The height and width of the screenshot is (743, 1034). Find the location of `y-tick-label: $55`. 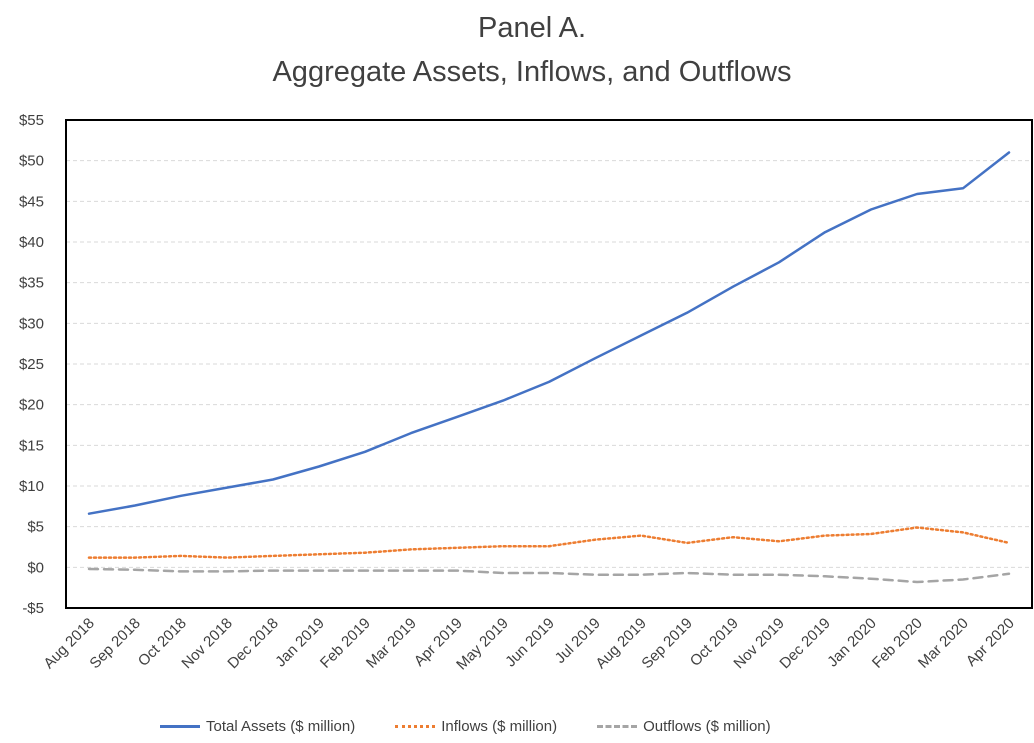

y-tick-label: $55 is located at coordinates (31, 120).